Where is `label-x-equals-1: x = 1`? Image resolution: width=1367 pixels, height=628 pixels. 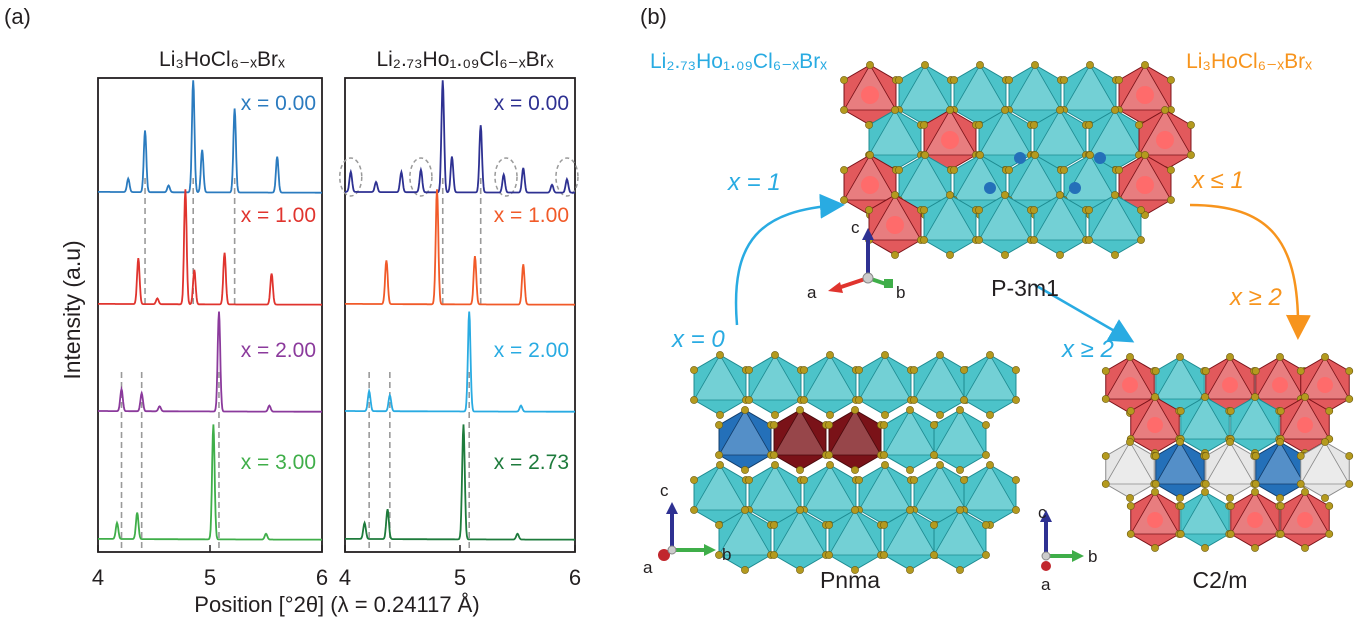
label-x-equals-1: x = 1 is located at coordinates (754, 182).